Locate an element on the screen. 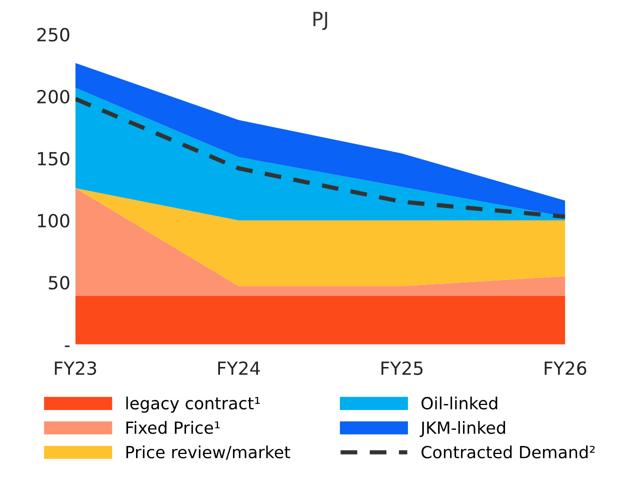 This screenshot has height=492, width=628. x-tick-label: FY25 is located at coordinates (402, 368).